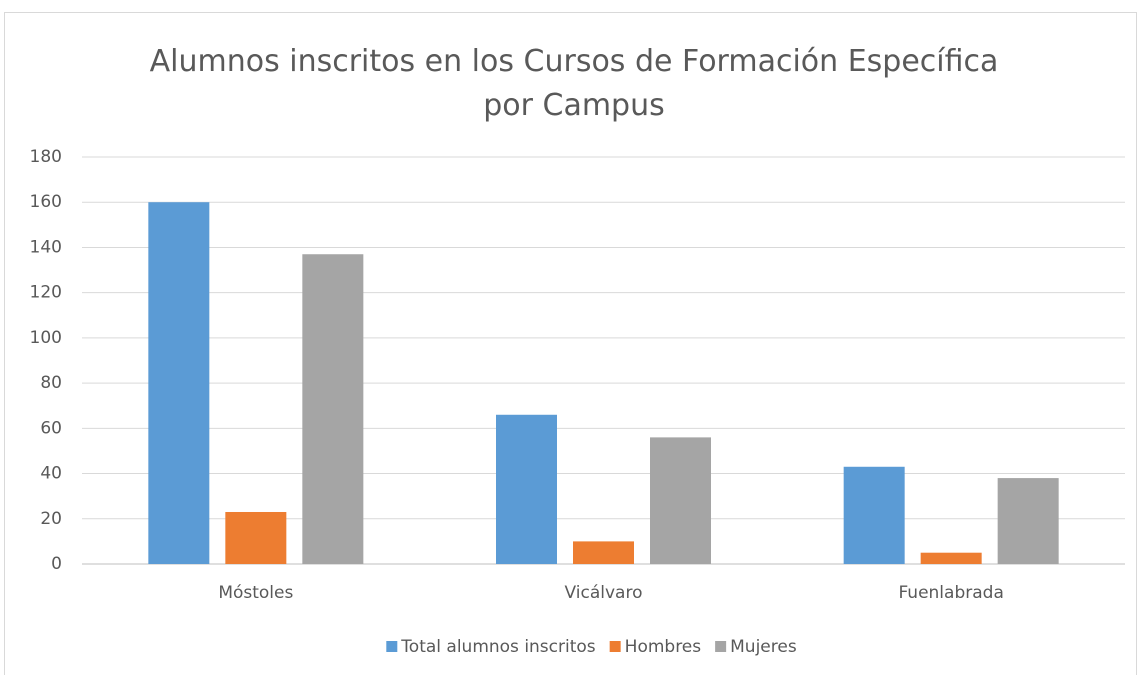  What do you see at coordinates (255, 593) in the screenshot?
I see `x-tick-label: Móstoles` at bounding box center [255, 593].